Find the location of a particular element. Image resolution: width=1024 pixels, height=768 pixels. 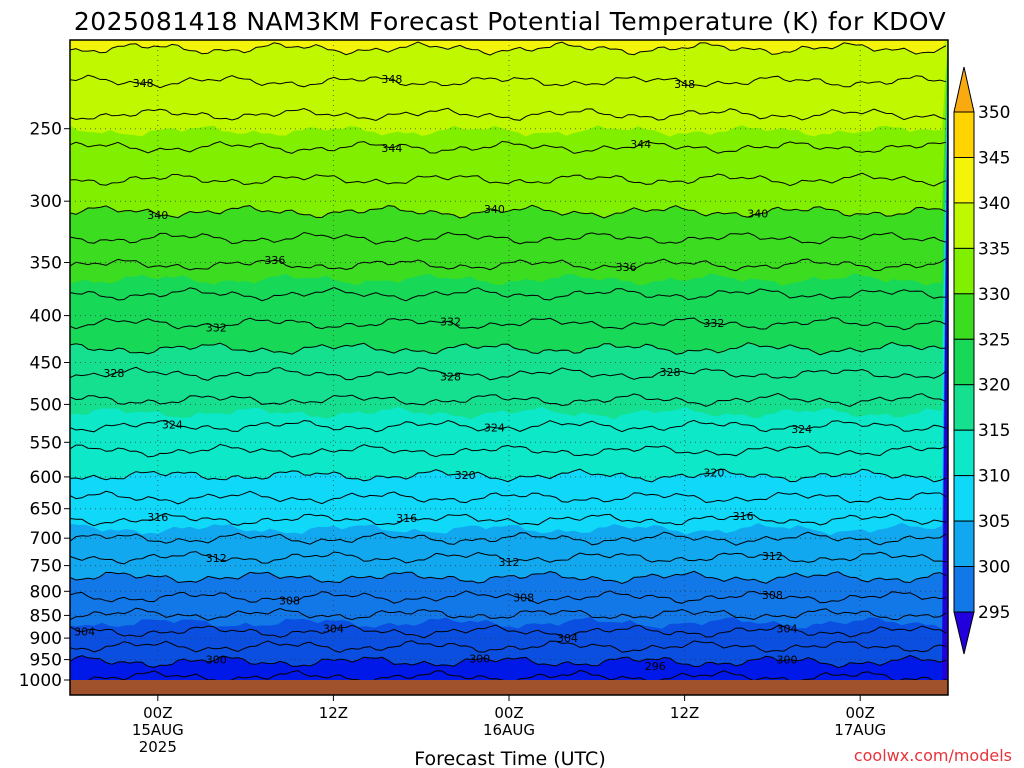

x-tick-label-1-1: 12Z is located at coordinates (333, 713).